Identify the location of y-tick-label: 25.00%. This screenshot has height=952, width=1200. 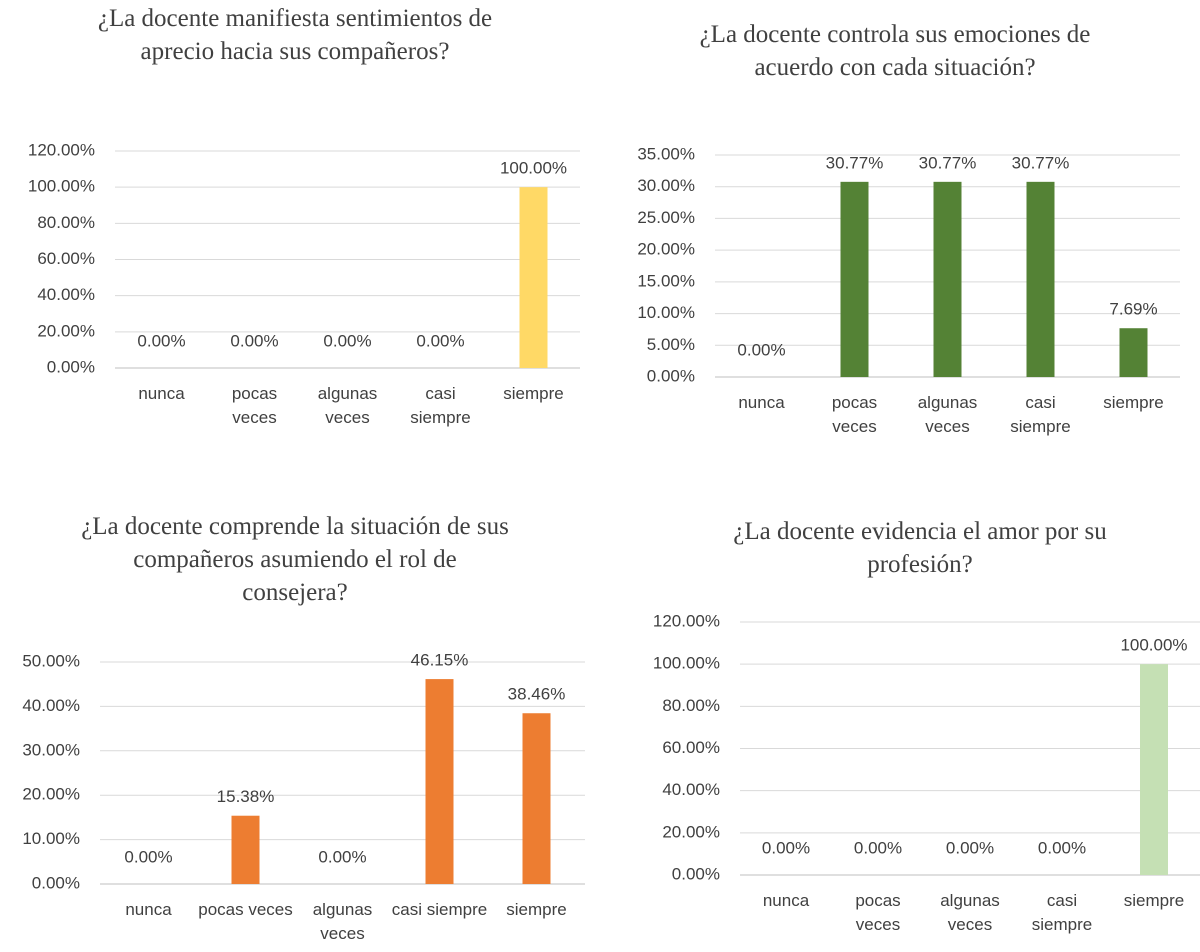
(666, 217).